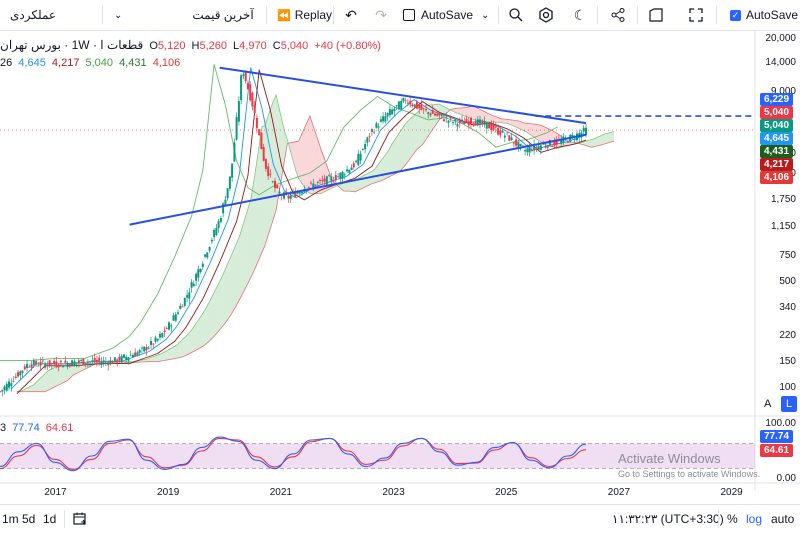 This screenshot has width=800, height=533. I want to click on change-value: +40 (+0.80%), so click(347, 46).